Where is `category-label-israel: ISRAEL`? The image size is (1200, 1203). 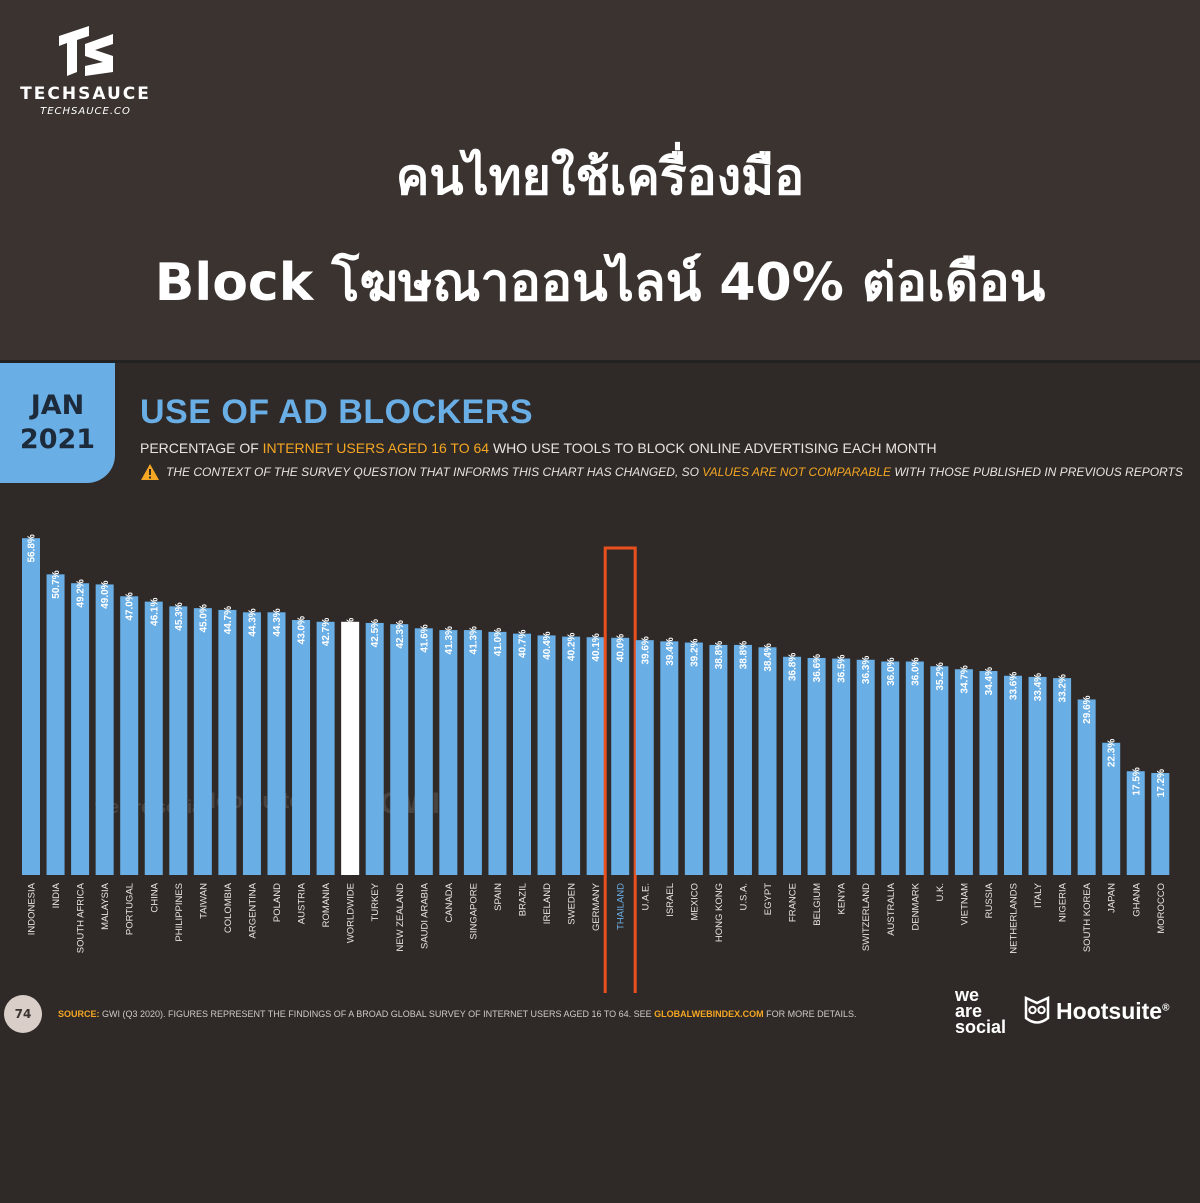 category-label-israel: ISRAEL is located at coordinates (670, 900).